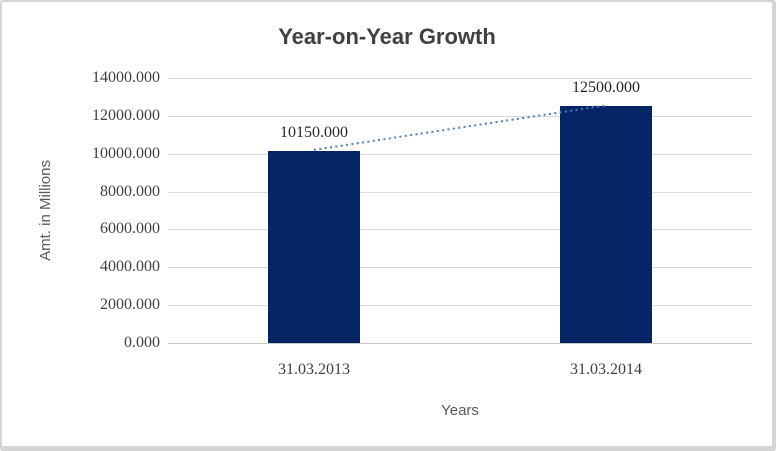  I want to click on bar-value-label: 10150.000, so click(314, 132).